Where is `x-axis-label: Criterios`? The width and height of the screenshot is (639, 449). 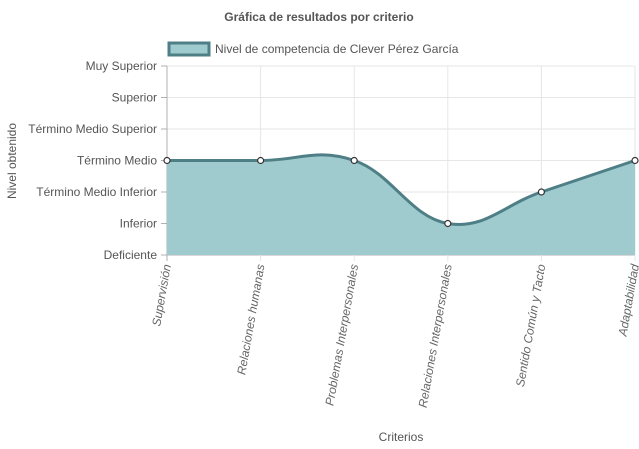
x-axis-label: Criterios is located at coordinates (401, 437).